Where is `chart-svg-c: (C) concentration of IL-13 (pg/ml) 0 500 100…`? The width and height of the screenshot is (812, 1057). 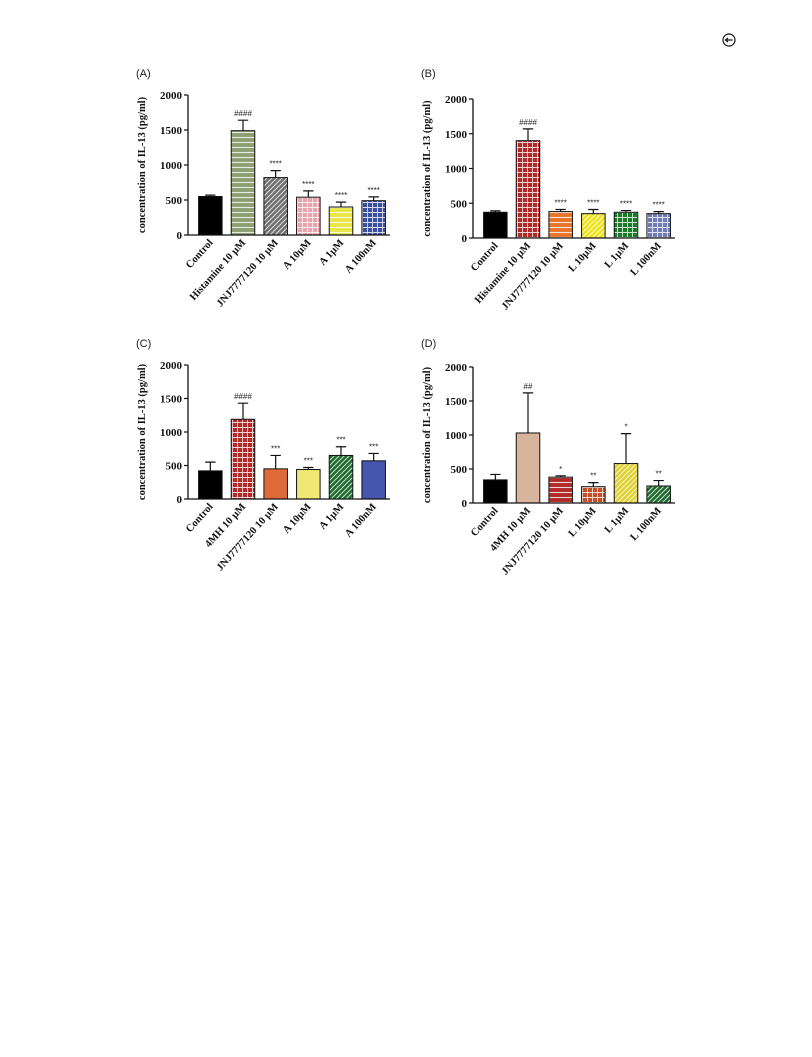
chart-svg-c: (C) concentration of IL-13 (pg/ml) 0 500 100… is located at coordinates (263, 456).